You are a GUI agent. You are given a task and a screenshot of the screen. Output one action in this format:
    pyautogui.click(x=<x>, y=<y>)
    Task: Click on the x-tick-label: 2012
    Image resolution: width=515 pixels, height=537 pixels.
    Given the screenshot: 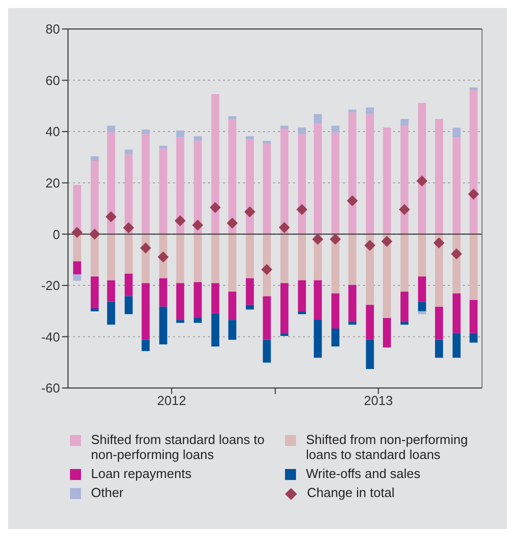 What is the action you would take?
    pyautogui.click(x=171, y=400)
    